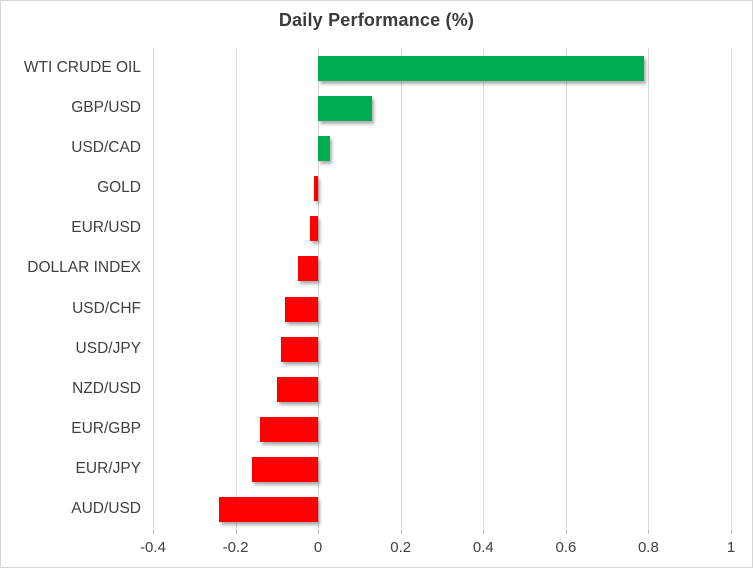  Describe the element at coordinates (108, 469) in the screenshot. I see `category-label: EUR/JPY` at that location.